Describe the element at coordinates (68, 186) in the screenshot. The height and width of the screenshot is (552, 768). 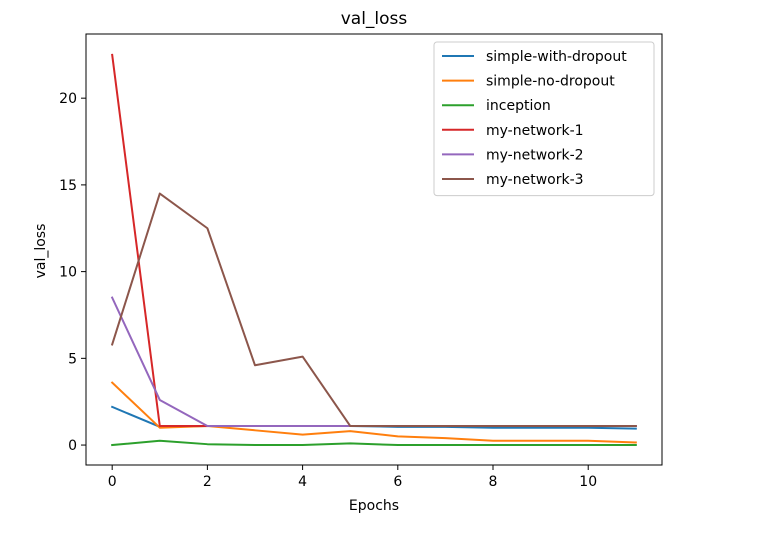
I see `y-tick-label: 15` at that location.